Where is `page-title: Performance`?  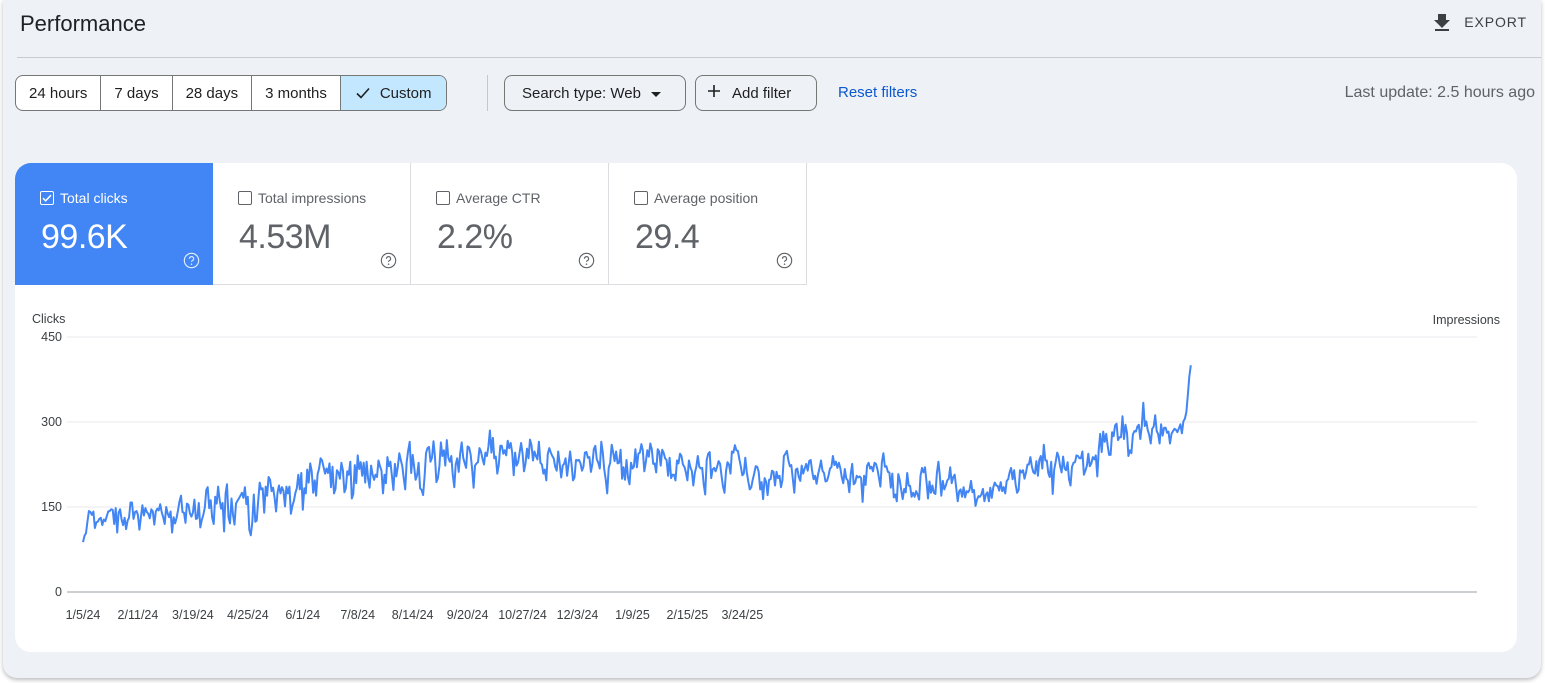 page-title: Performance is located at coordinates (83, 23).